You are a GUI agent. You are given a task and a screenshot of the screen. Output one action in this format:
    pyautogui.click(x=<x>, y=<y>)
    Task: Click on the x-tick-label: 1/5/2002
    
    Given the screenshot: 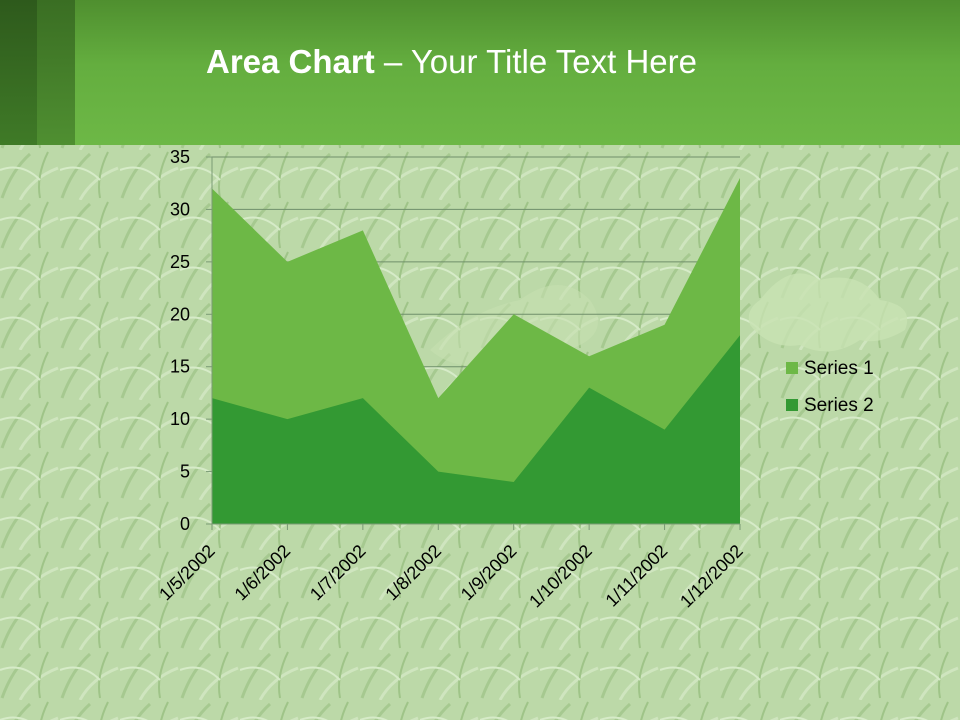 What is the action you would take?
    pyautogui.click(x=187, y=573)
    